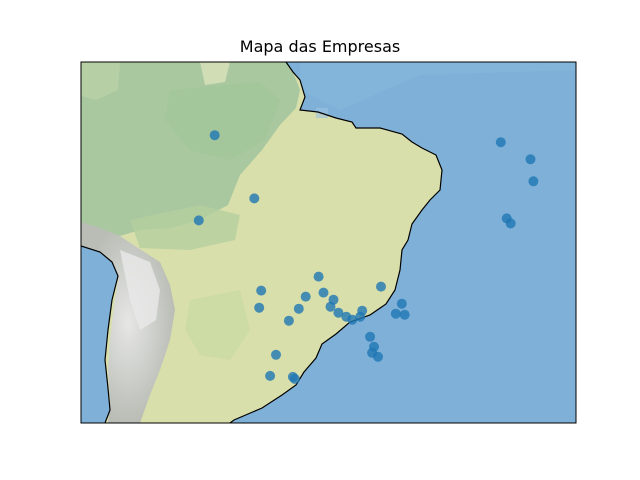  What do you see at coordinates (217, 325) in the screenshot?
I see `pantanal-patch` at bounding box center [217, 325].